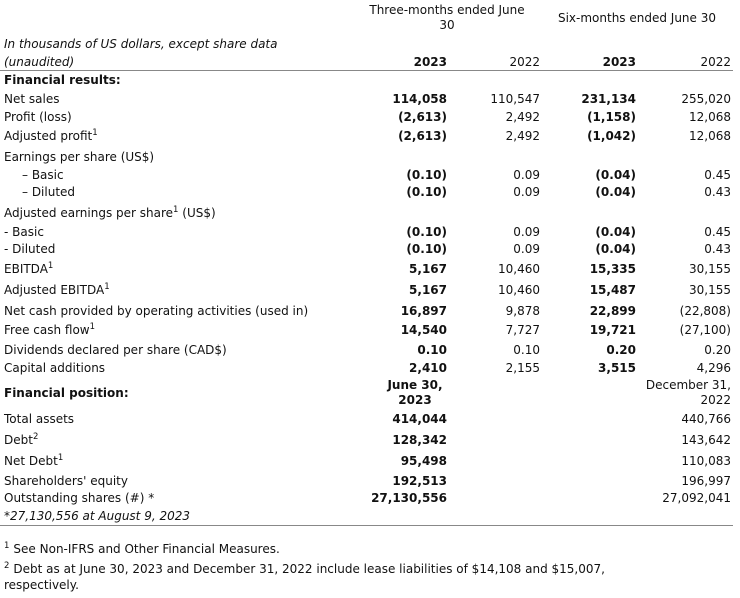 This screenshot has height=598, width=740. What do you see at coordinates (79, 498) in the screenshot?
I see `row-label: Outstanding shares (#) *` at bounding box center [79, 498].